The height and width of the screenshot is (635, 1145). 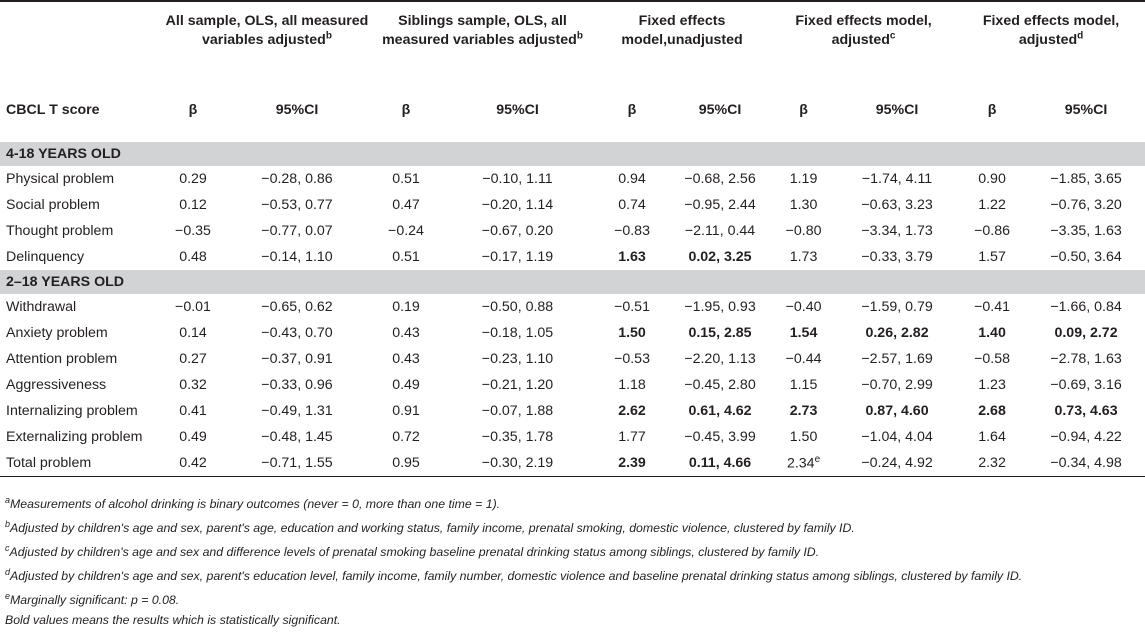 What do you see at coordinates (193, 463) in the screenshot?
I see `beta-cell: 0.42` at bounding box center [193, 463].